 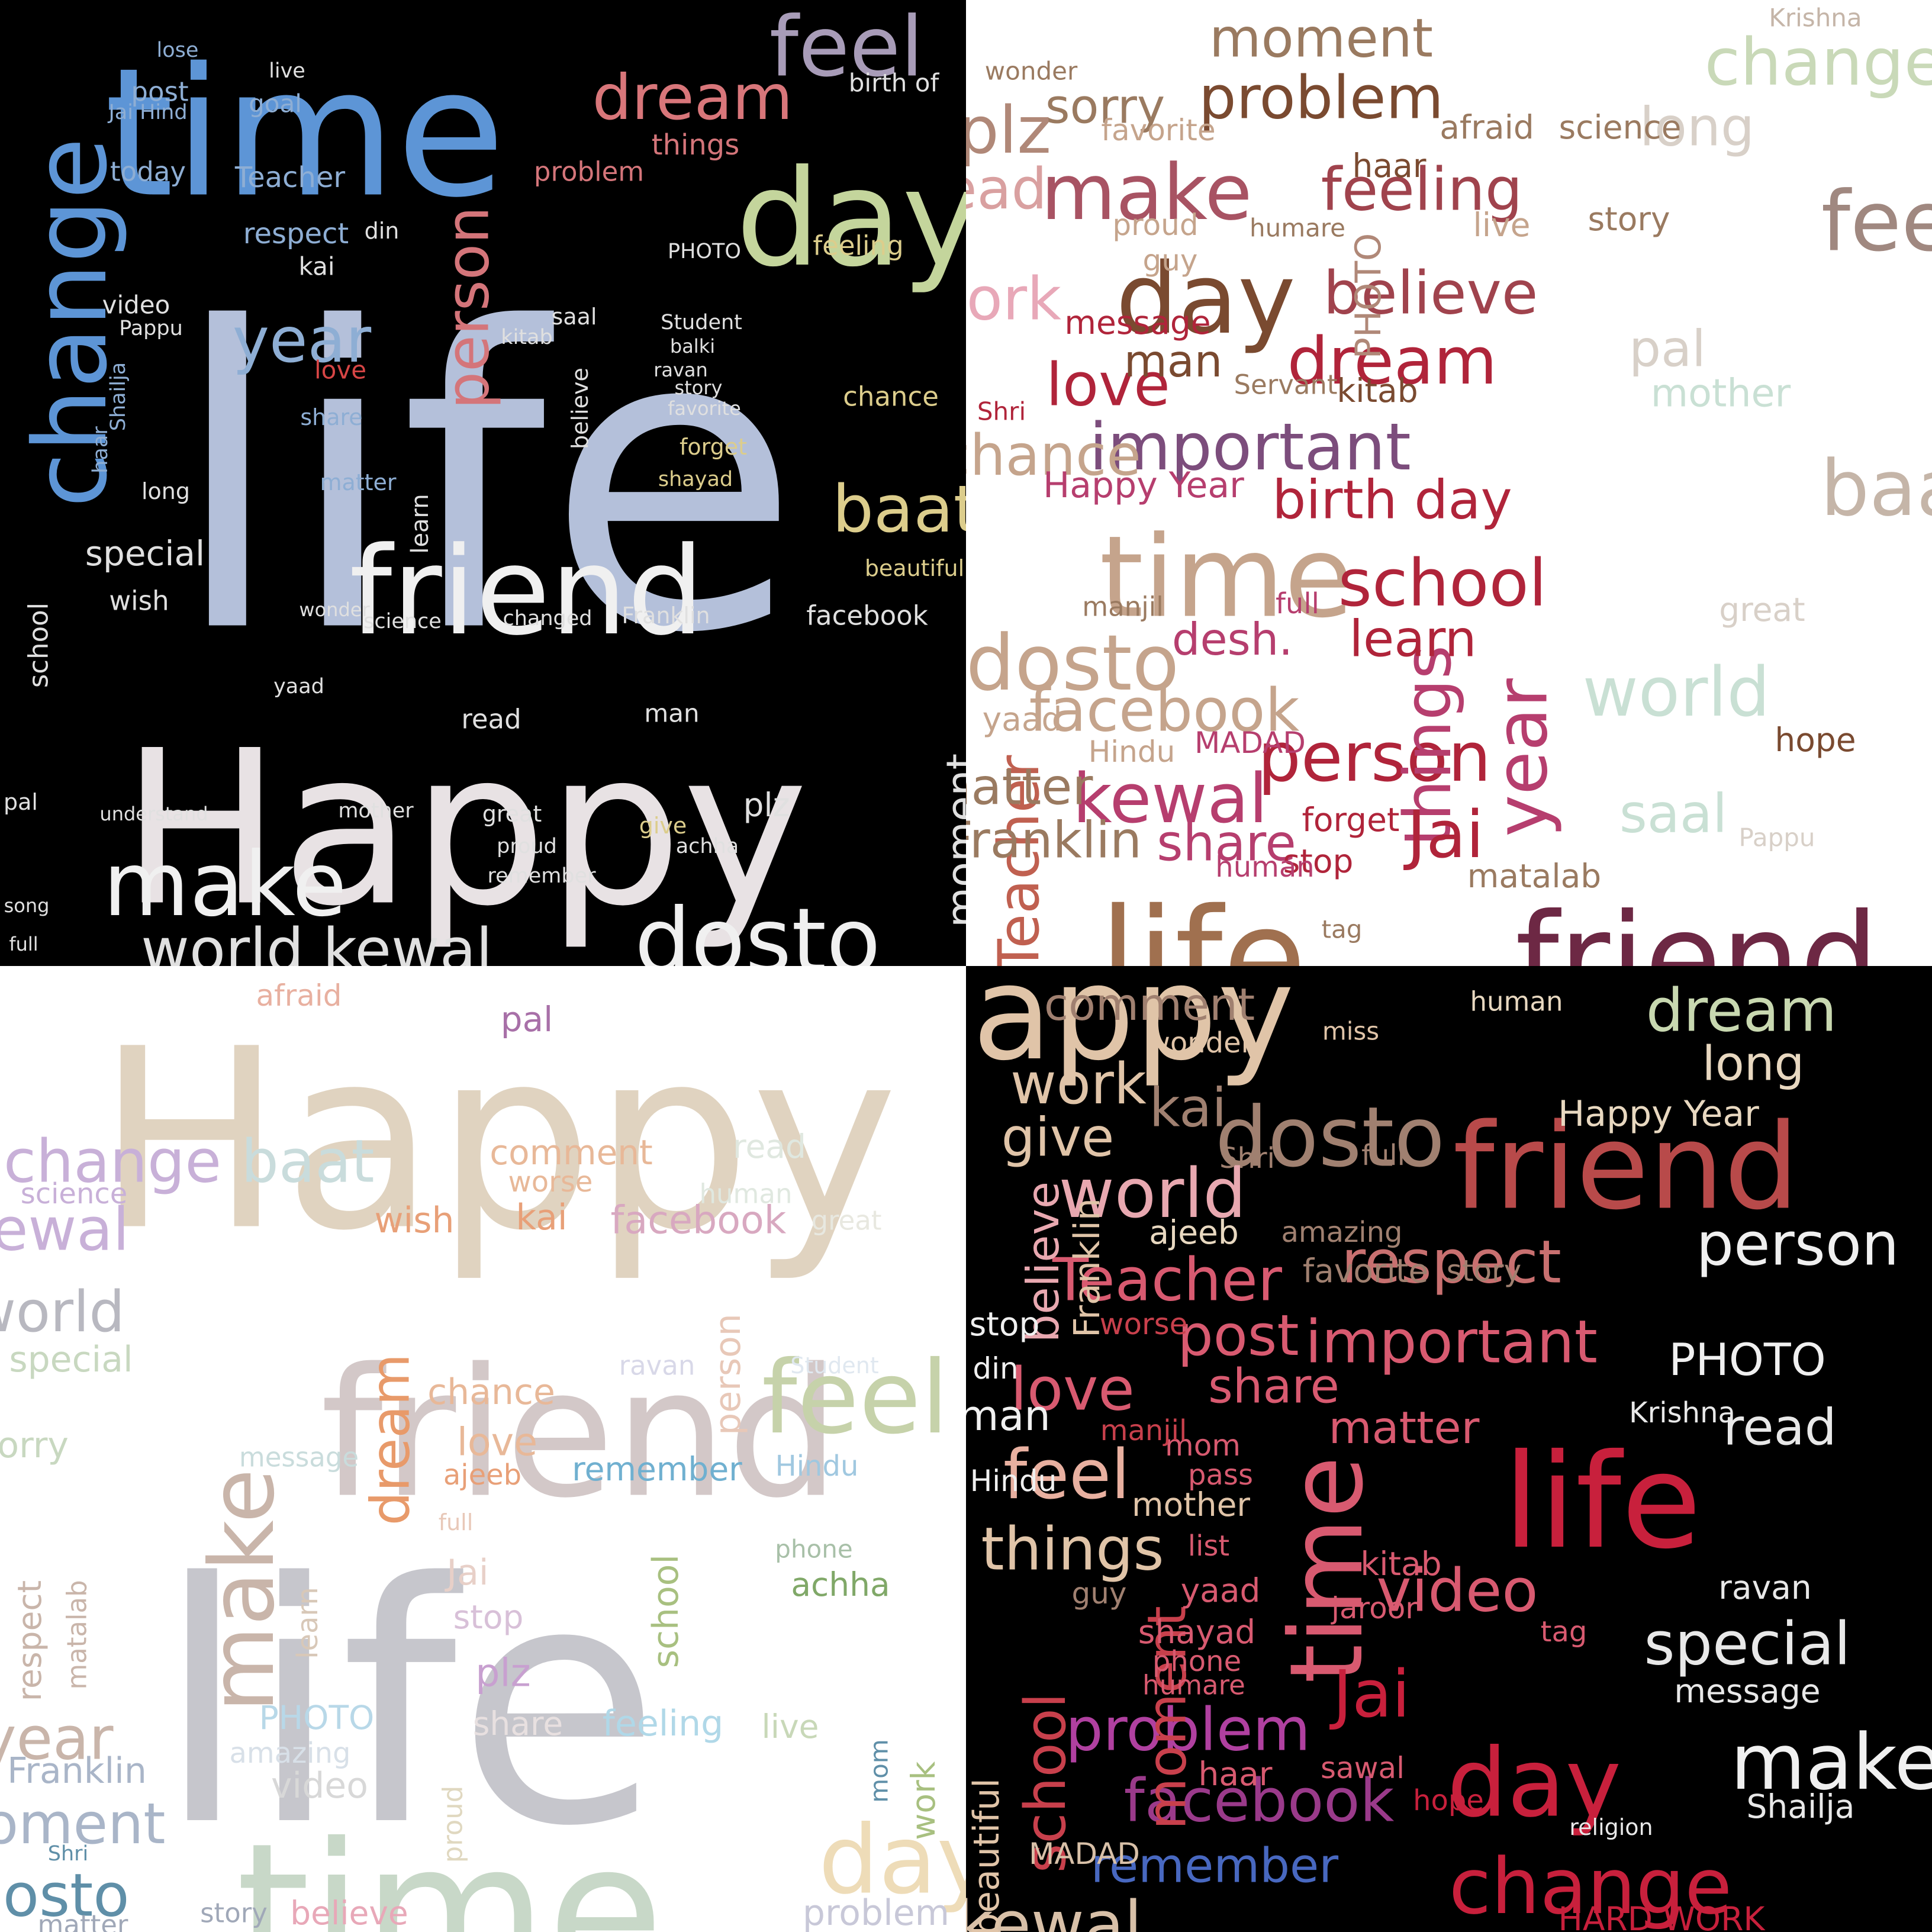 What do you see at coordinates (548, 618) in the screenshot?
I see `cloud-word: changed` at bounding box center [548, 618].